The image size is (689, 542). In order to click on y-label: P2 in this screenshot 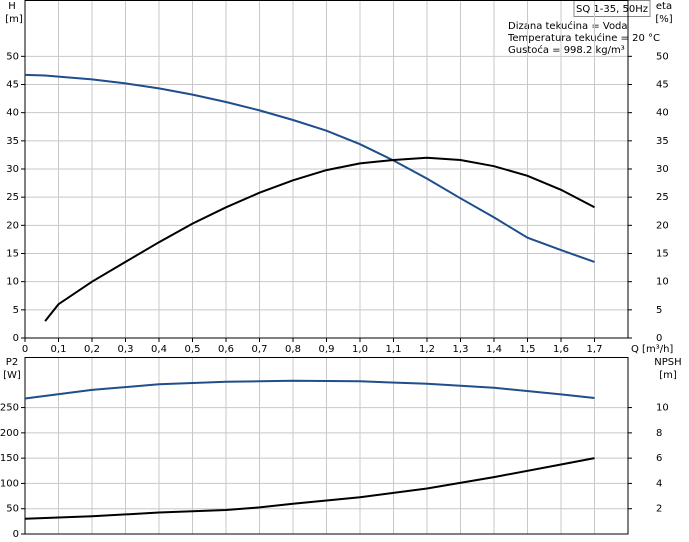, I will do `click(12, 362)`.